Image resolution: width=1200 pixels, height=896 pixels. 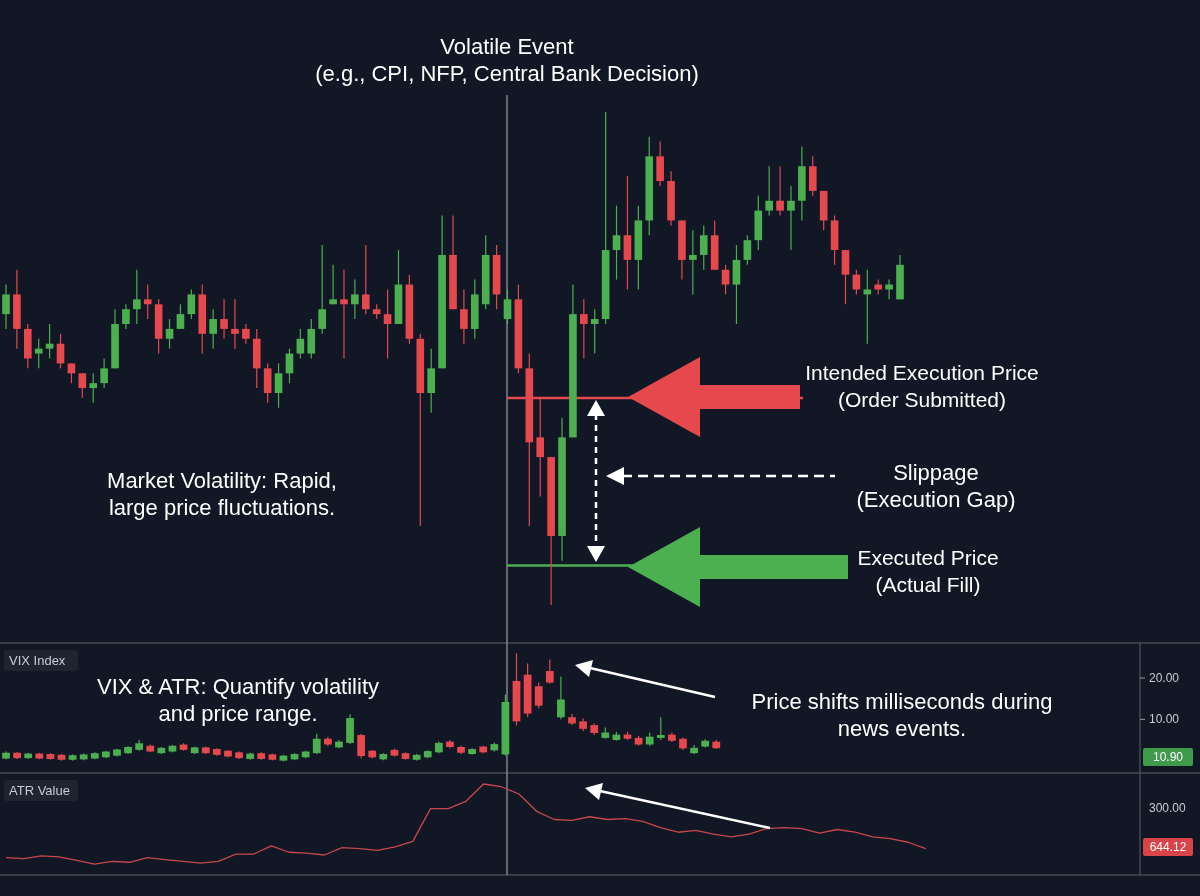 I want to click on chart-title: ATR Value, so click(x=39, y=790).